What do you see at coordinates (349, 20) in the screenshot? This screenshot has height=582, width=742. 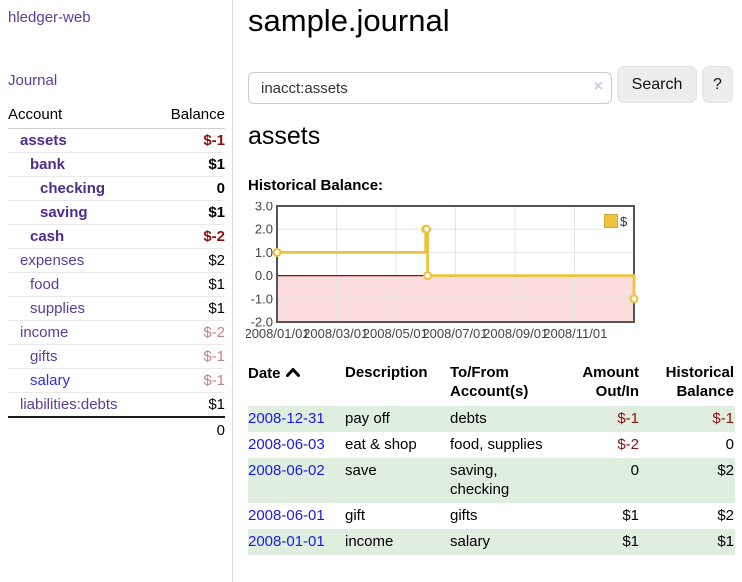 I see `page-title: sample.journal` at bounding box center [349, 20].